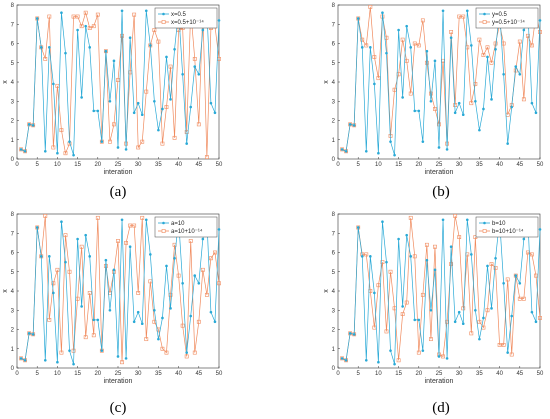 The height and width of the screenshot is (419, 550). I want to click on y-tick-label: 4, so click(13, 292).